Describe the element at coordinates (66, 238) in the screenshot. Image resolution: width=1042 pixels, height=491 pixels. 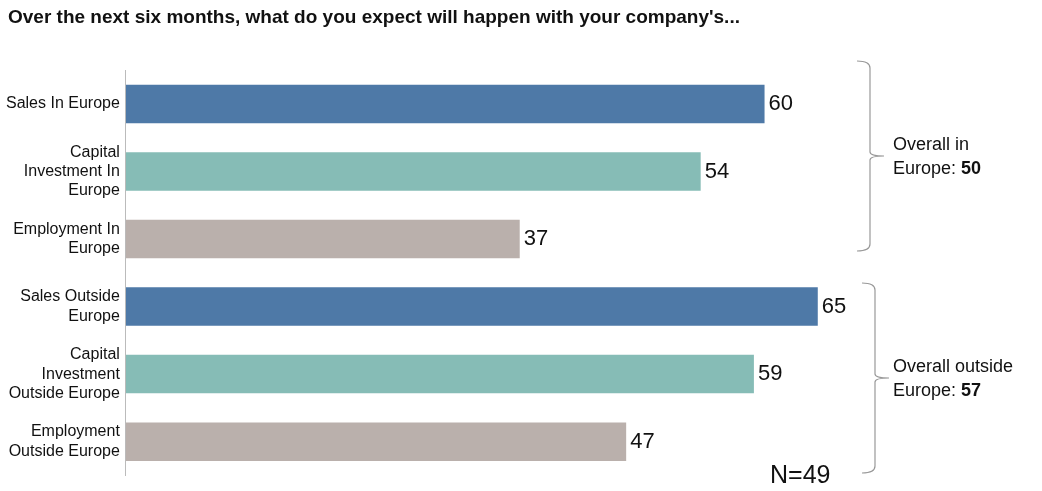
I see `y-tick-label: Employment In Europe` at that location.